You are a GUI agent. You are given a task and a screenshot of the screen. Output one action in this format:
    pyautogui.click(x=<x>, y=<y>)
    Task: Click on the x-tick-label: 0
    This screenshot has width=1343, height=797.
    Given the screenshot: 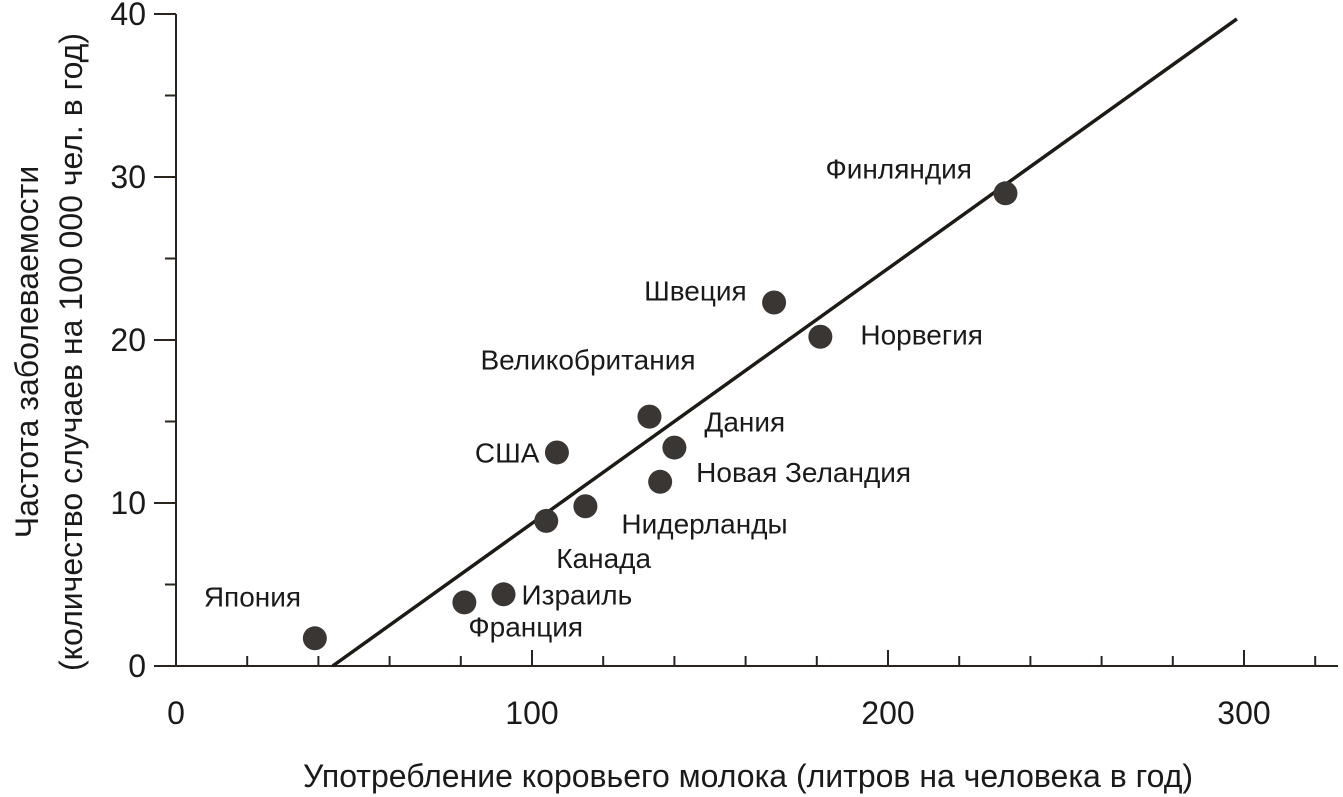 What is the action you would take?
    pyautogui.click(x=176, y=713)
    